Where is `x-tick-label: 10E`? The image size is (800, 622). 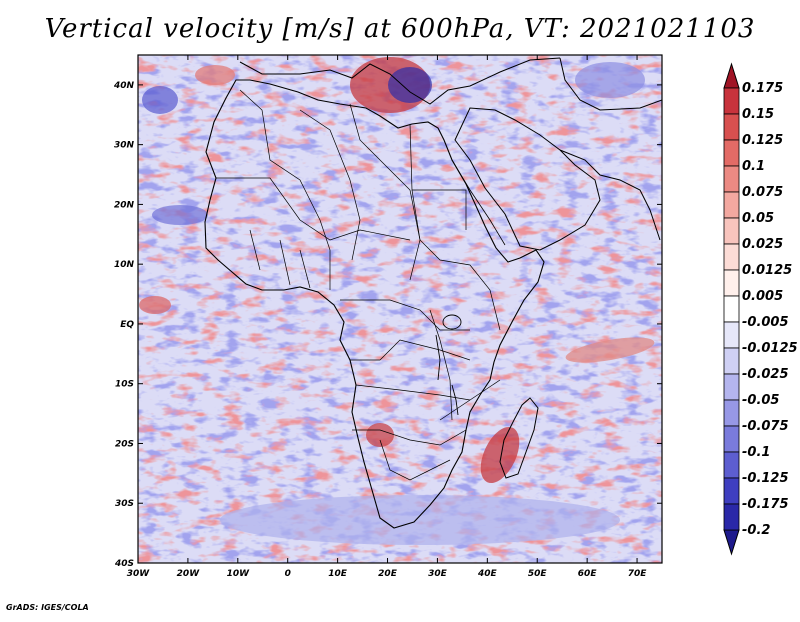
x-tick-label: 10E is located at coordinates (338, 574).